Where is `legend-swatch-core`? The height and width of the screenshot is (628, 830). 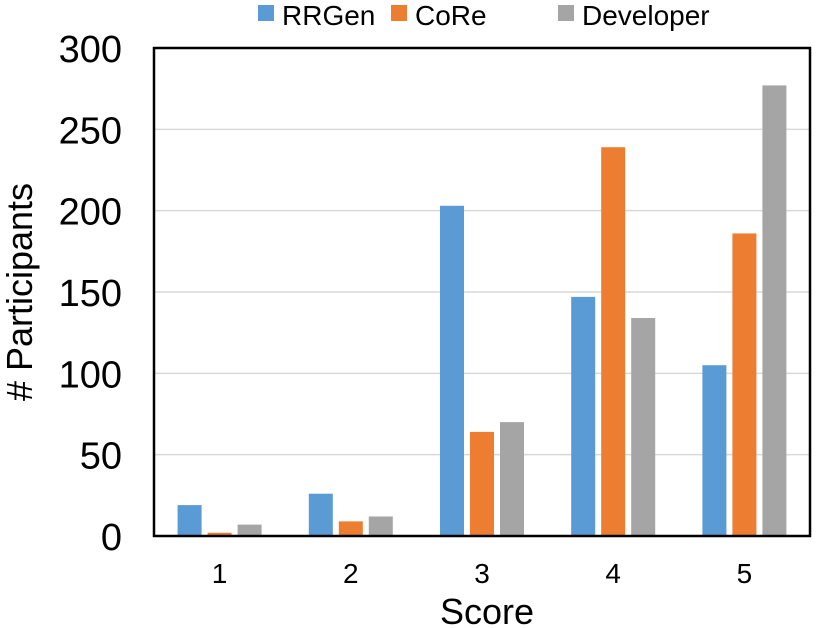
legend-swatch-core is located at coordinates (399, 13).